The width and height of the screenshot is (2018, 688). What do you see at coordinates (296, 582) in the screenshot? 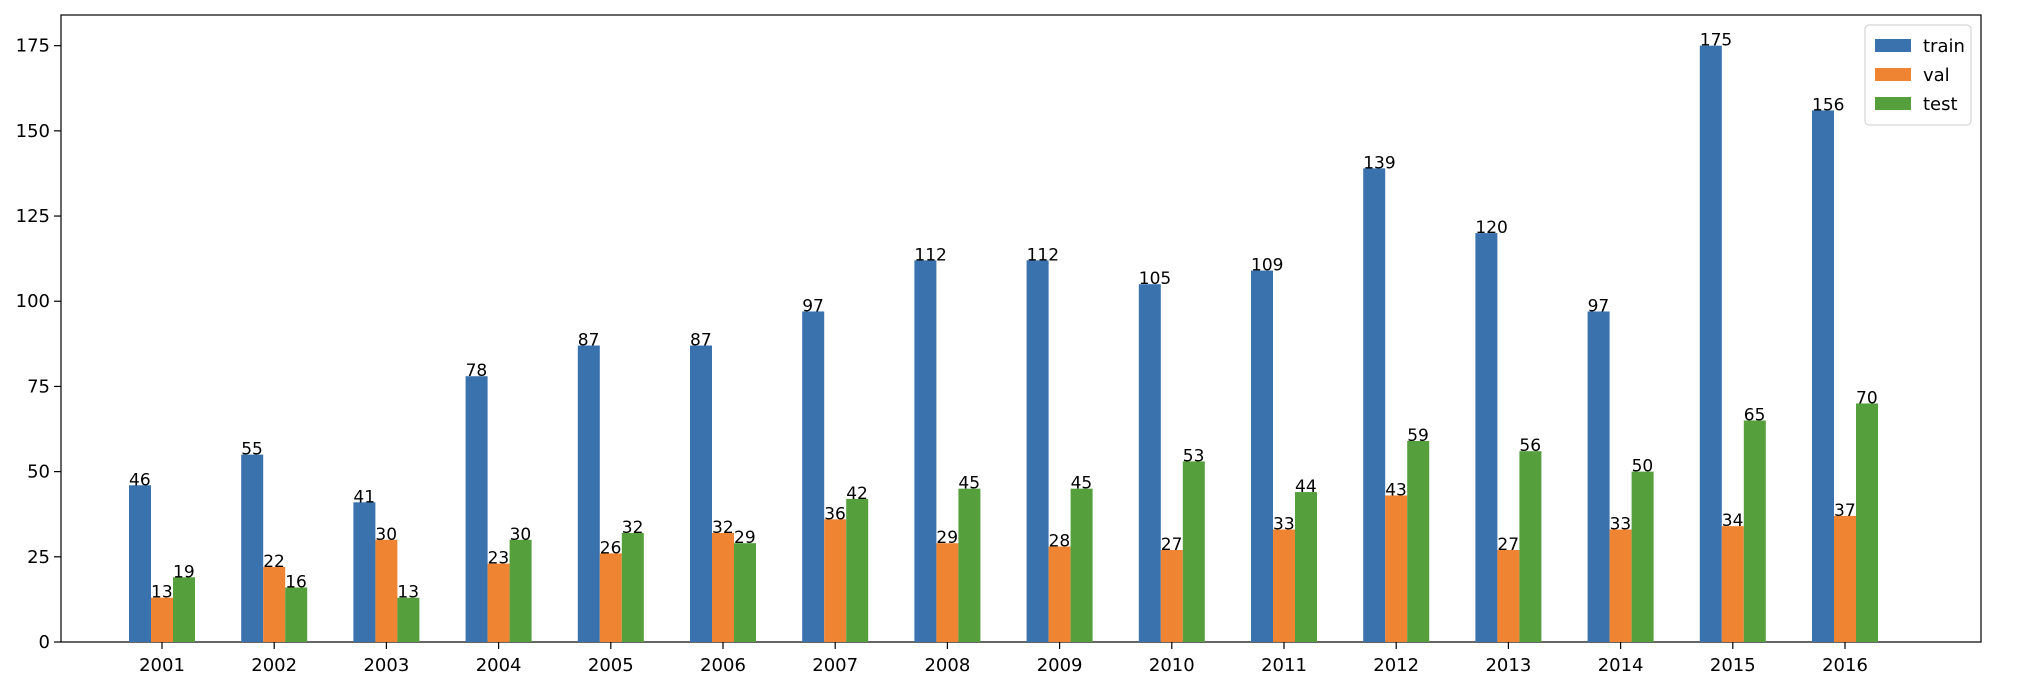
I see `data-label-test: 16` at bounding box center [296, 582].